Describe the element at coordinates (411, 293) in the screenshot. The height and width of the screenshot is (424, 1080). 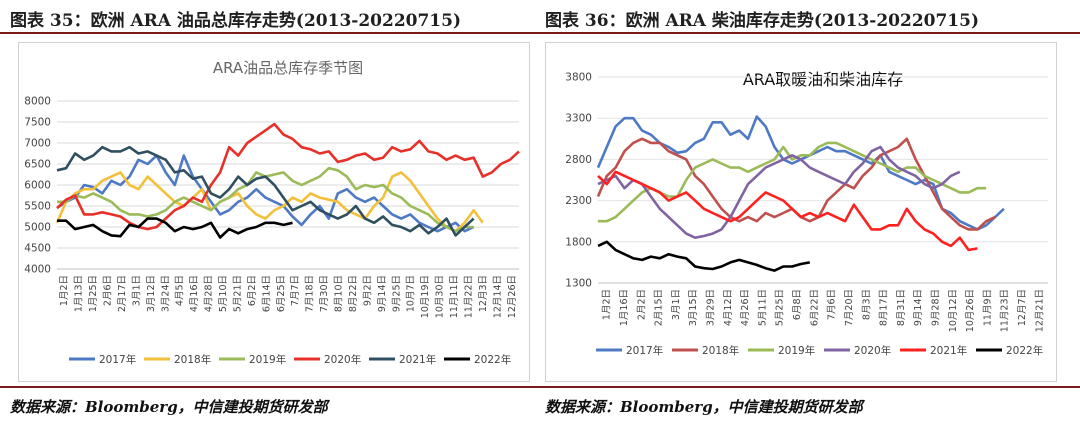
I see `x-tick-label: 10月7日` at that location.